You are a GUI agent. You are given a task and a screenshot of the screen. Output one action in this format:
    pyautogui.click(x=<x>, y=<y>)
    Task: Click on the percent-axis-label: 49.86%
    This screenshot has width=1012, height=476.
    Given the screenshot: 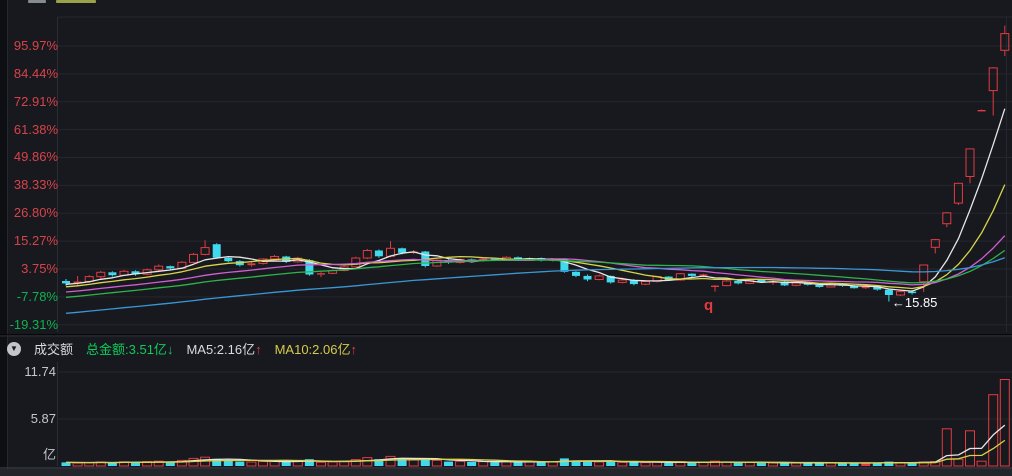 What is the action you would take?
    pyautogui.click(x=35, y=157)
    